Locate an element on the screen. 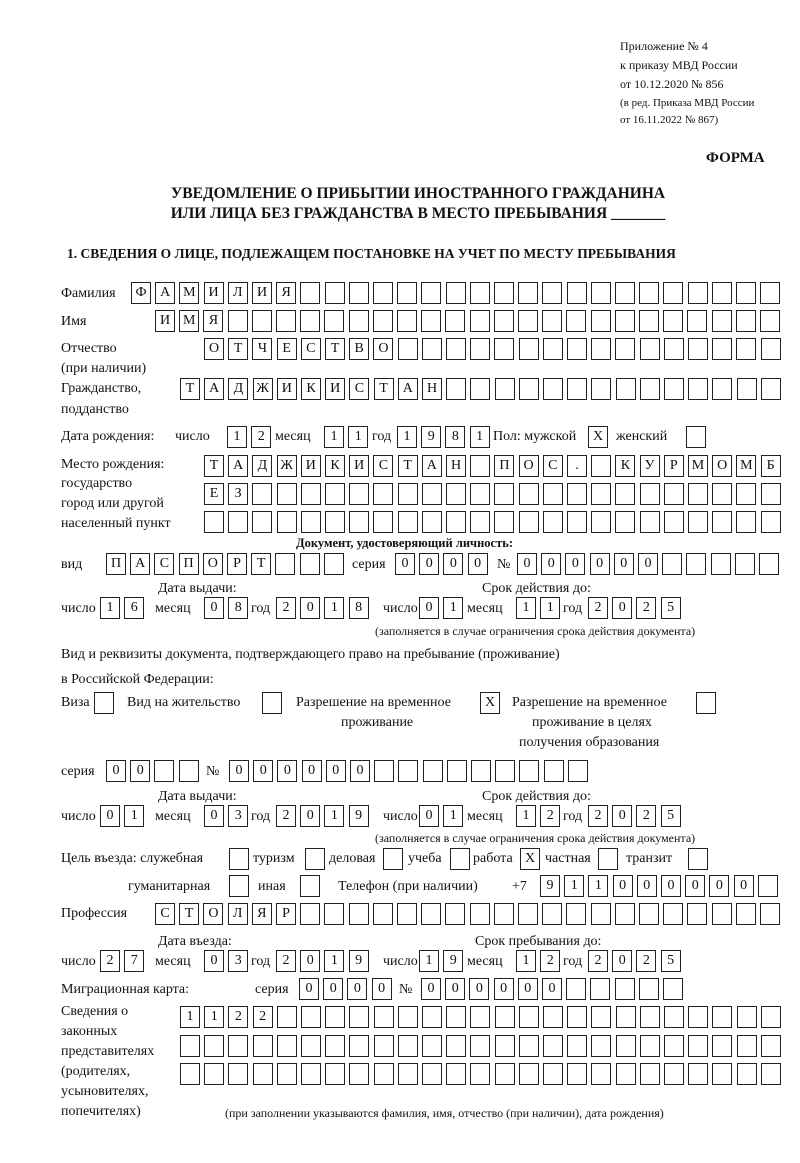  char-box: П is located at coordinates (504, 466).